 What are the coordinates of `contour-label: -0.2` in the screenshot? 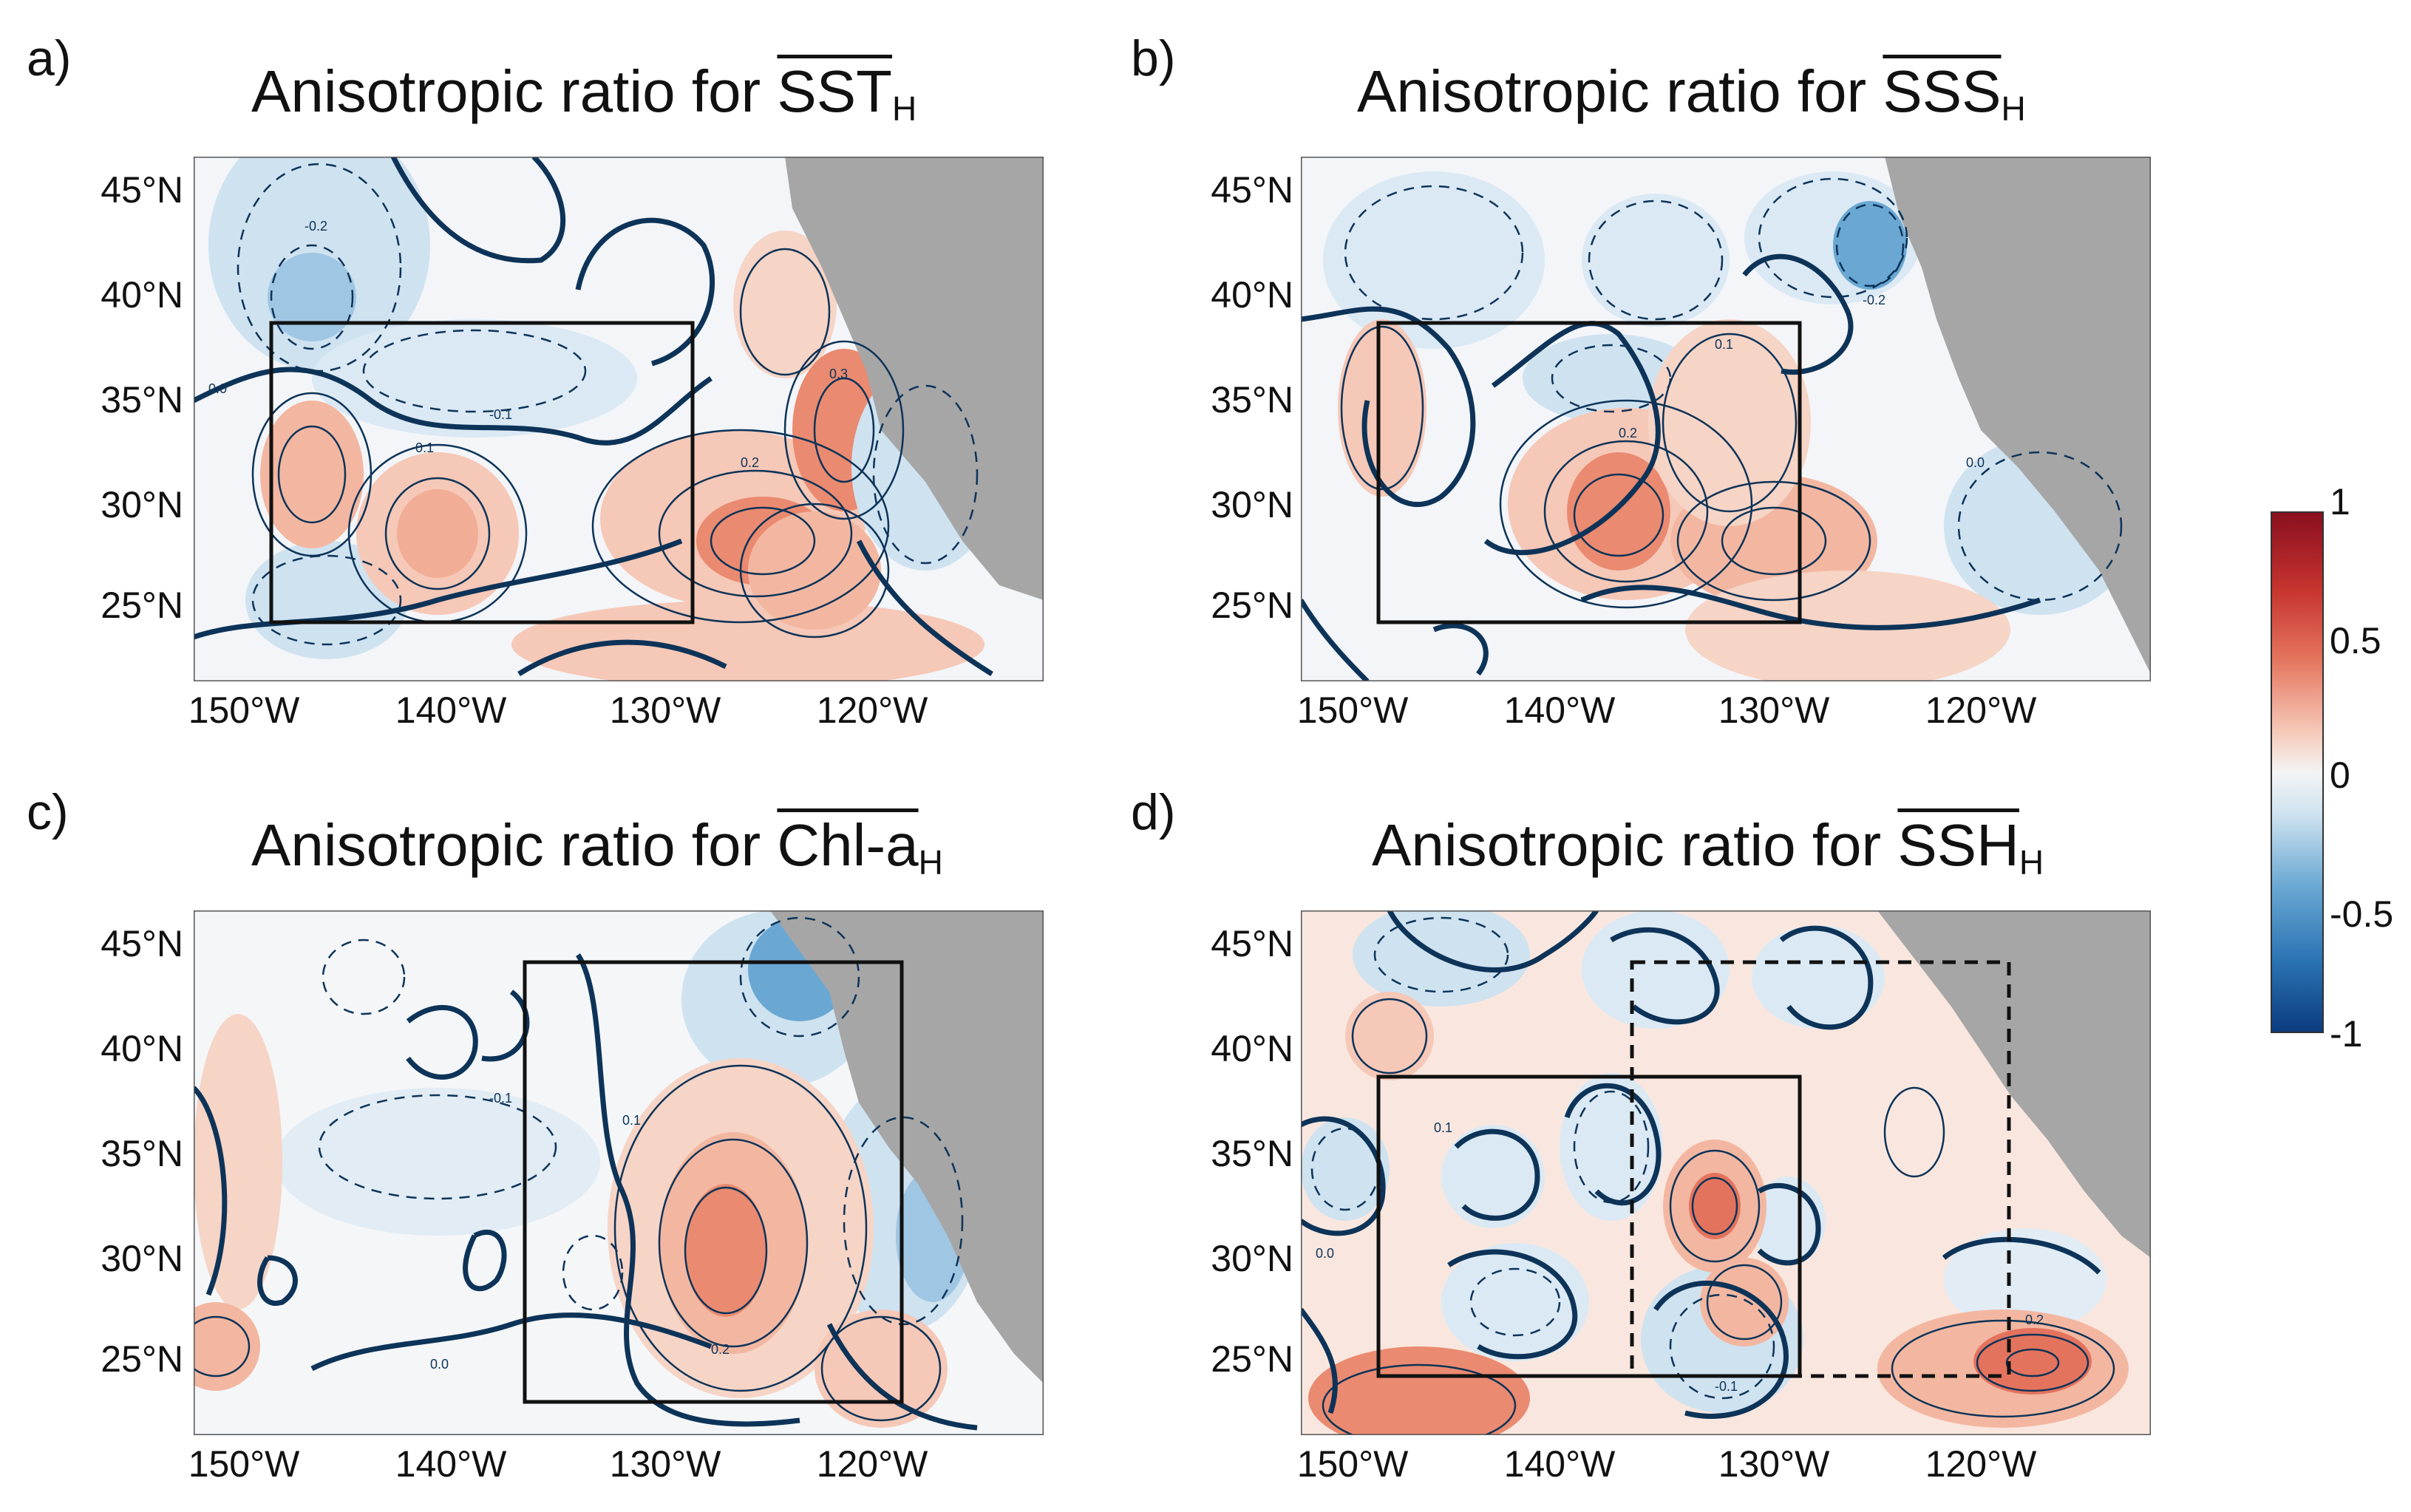 It's located at (316, 227).